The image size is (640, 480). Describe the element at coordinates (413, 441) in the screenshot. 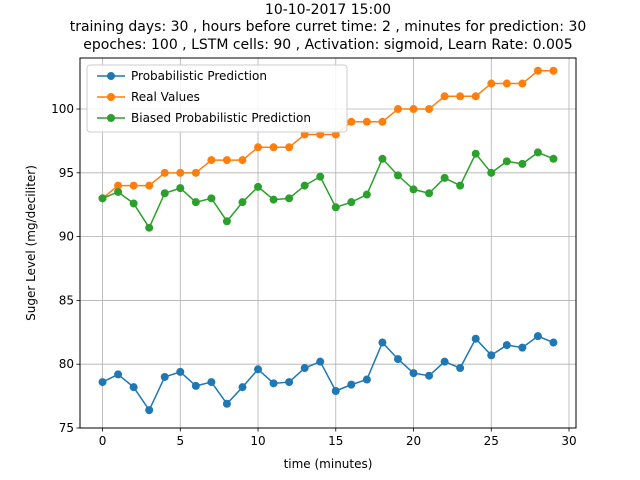

I see `x-tick-label: 20` at that location.